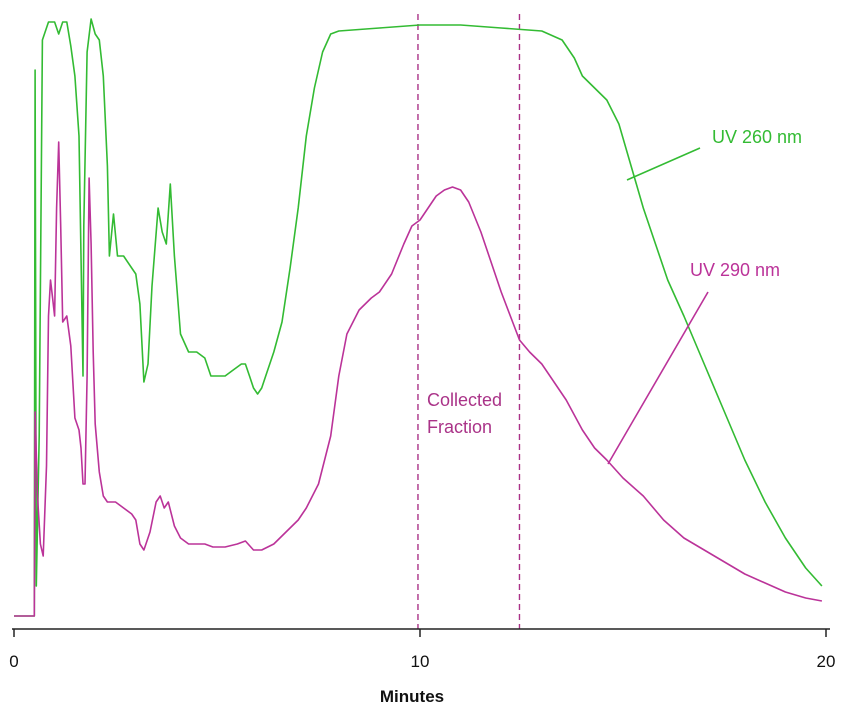  I want to click on collected-fraction-label-line2: Fraction, so click(459, 427).